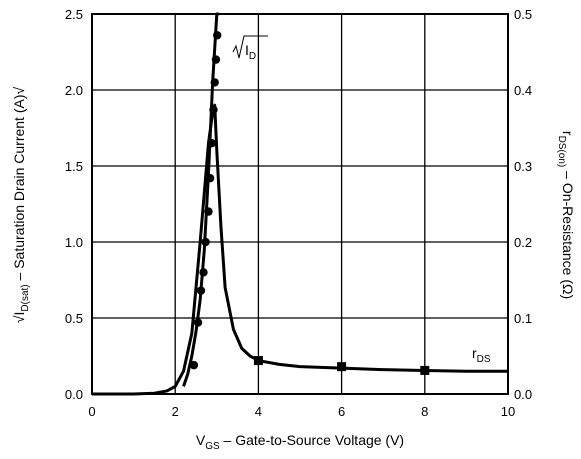 This screenshot has width=581, height=459. What do you see at coordinates (523, 242) in the screenshot?
I see `y-right-tick-label: 0.2` at bounding box center [523, 242].